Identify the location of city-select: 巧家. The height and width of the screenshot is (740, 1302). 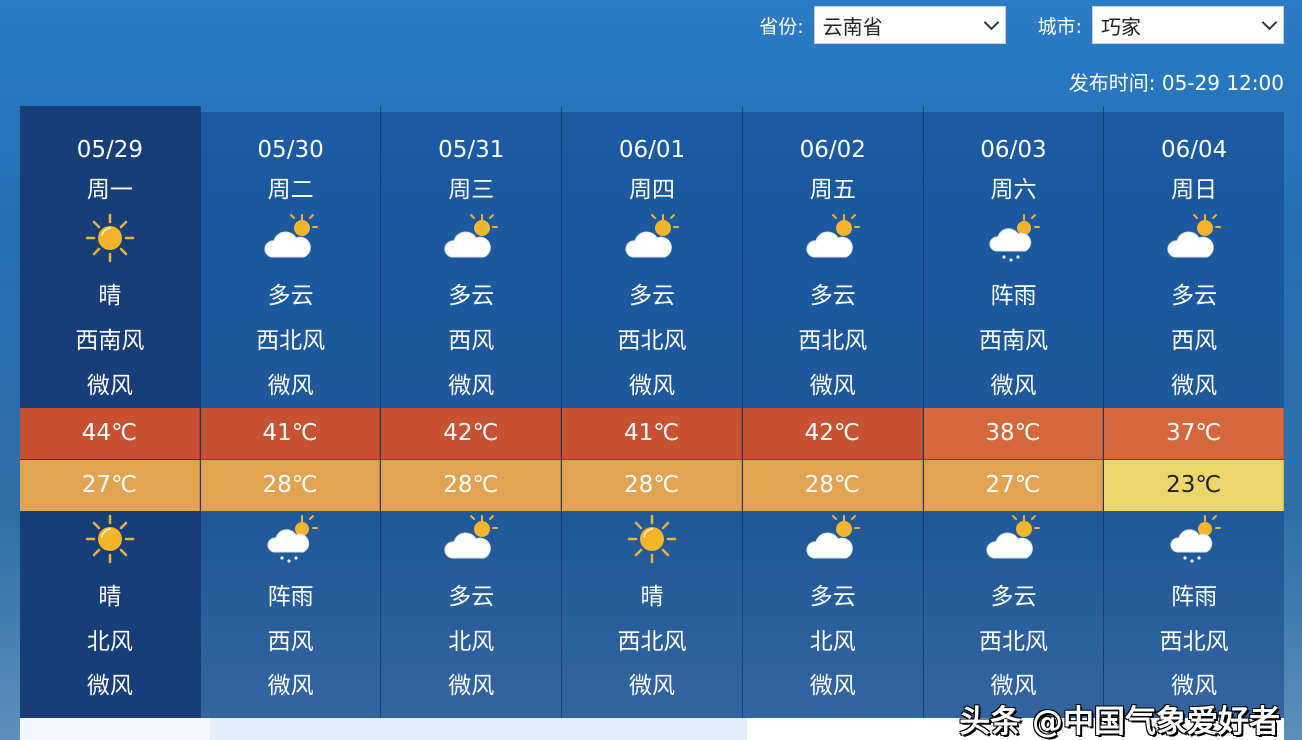
(1188, 25).